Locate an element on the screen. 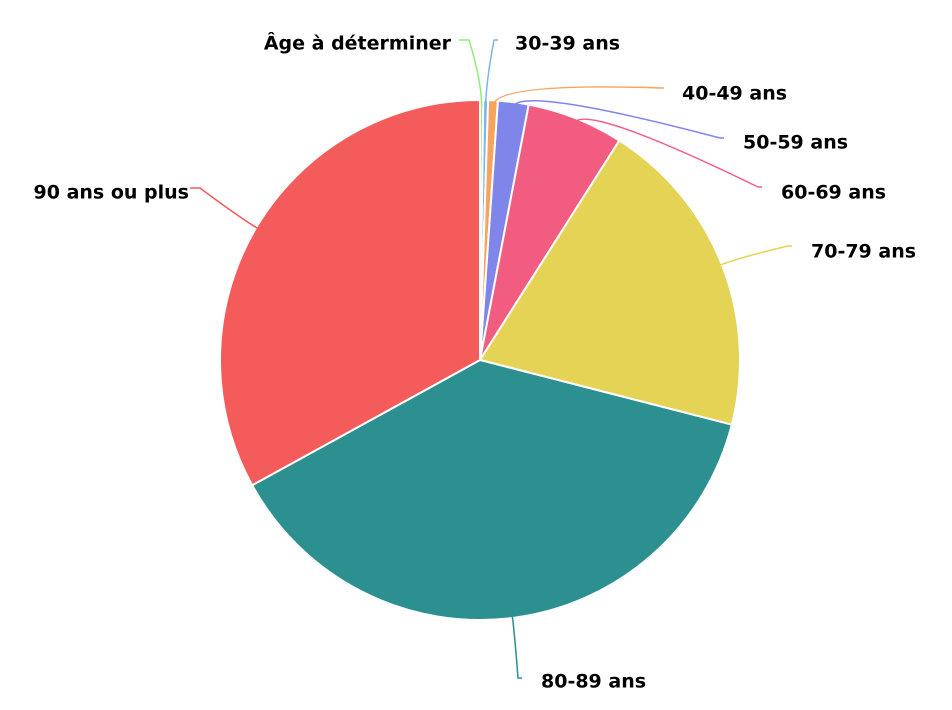 This screenshot has width=952, height=710. slice-label-30-39-ans: 30-39 ans is located at coordinates (567, 44).